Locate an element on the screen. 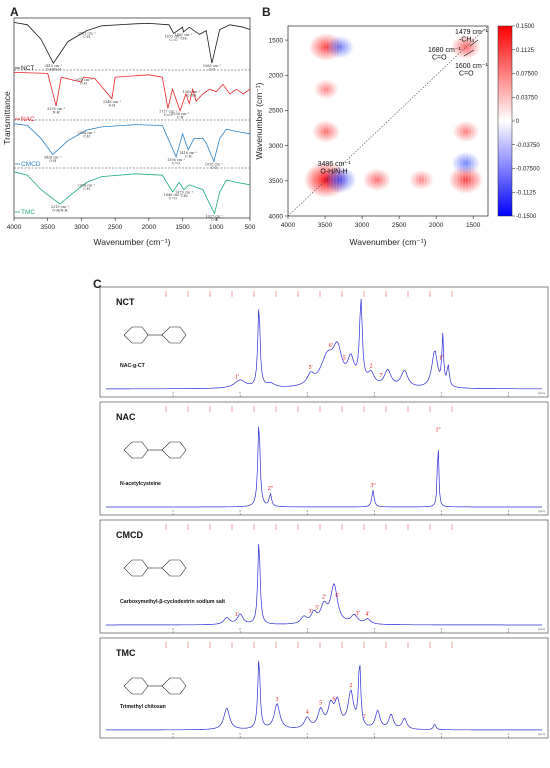 This screenshot has height=768, width=550. colorbar-tick-label: 0.03750 is located at coordinates (527, 98).